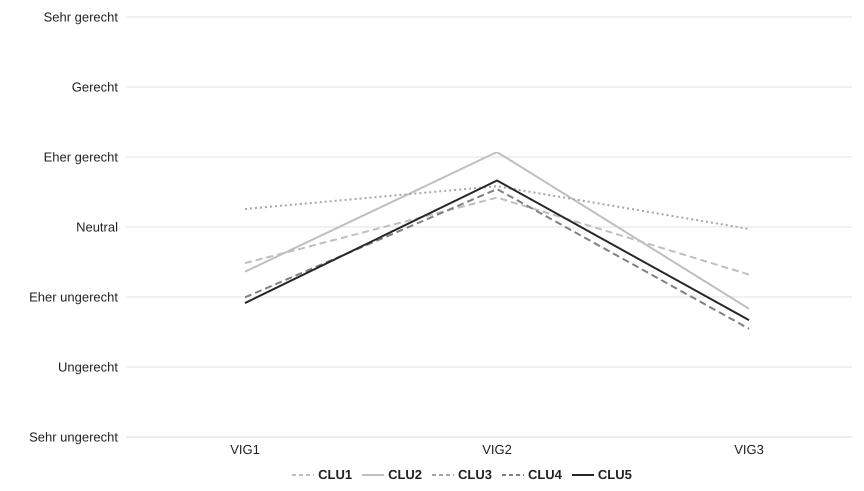 This screenshot has width=864, height=491. I want to click on text: Eher ungerecht, so click(73, 297).